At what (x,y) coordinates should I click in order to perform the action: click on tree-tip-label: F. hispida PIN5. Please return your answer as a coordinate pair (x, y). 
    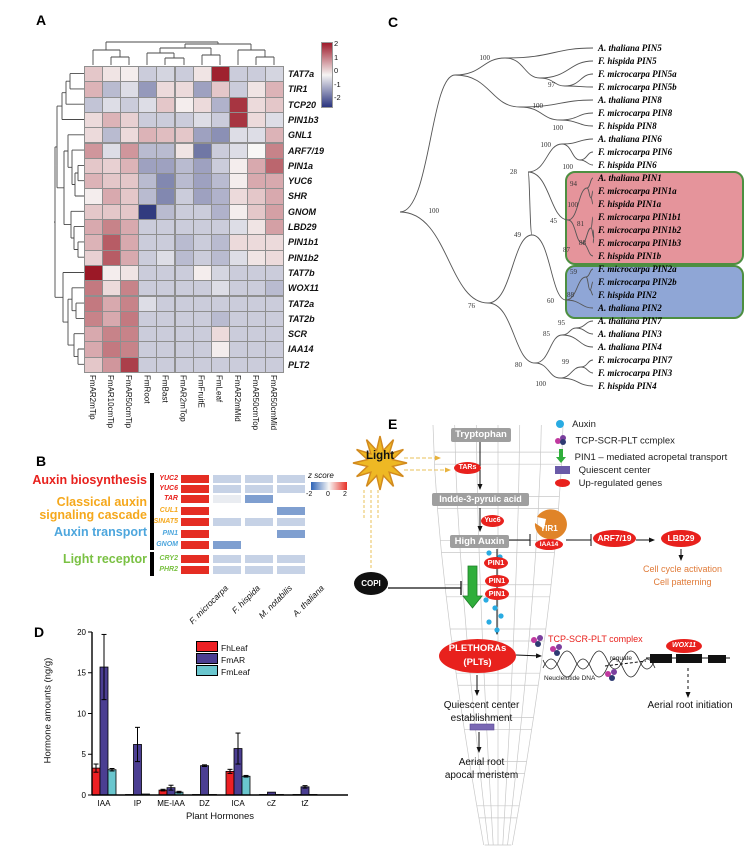
    Looking at the image, I should click on (627, 61).